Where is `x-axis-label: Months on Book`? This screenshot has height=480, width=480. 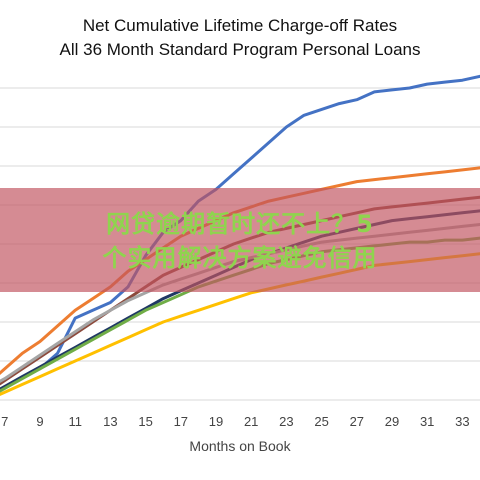
x-axis-label: Months on Book is located at coordinates (240, 446).